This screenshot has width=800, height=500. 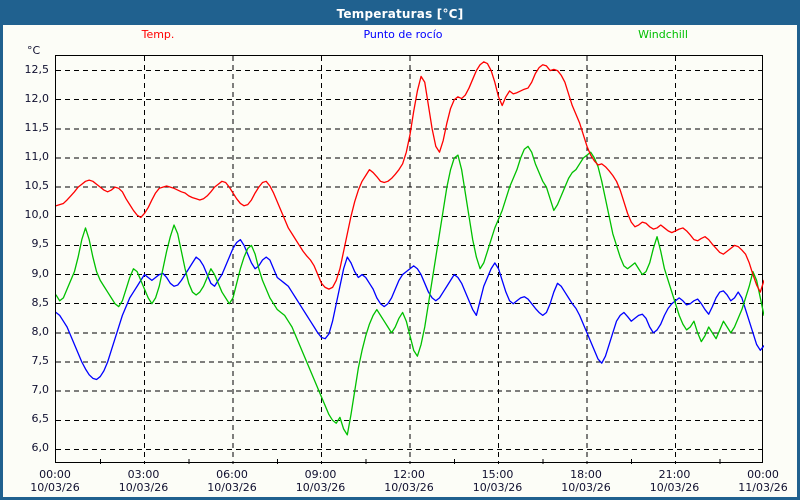 I want to click on y-axis-tick-label: 8,0, so click(x=40, y=331).